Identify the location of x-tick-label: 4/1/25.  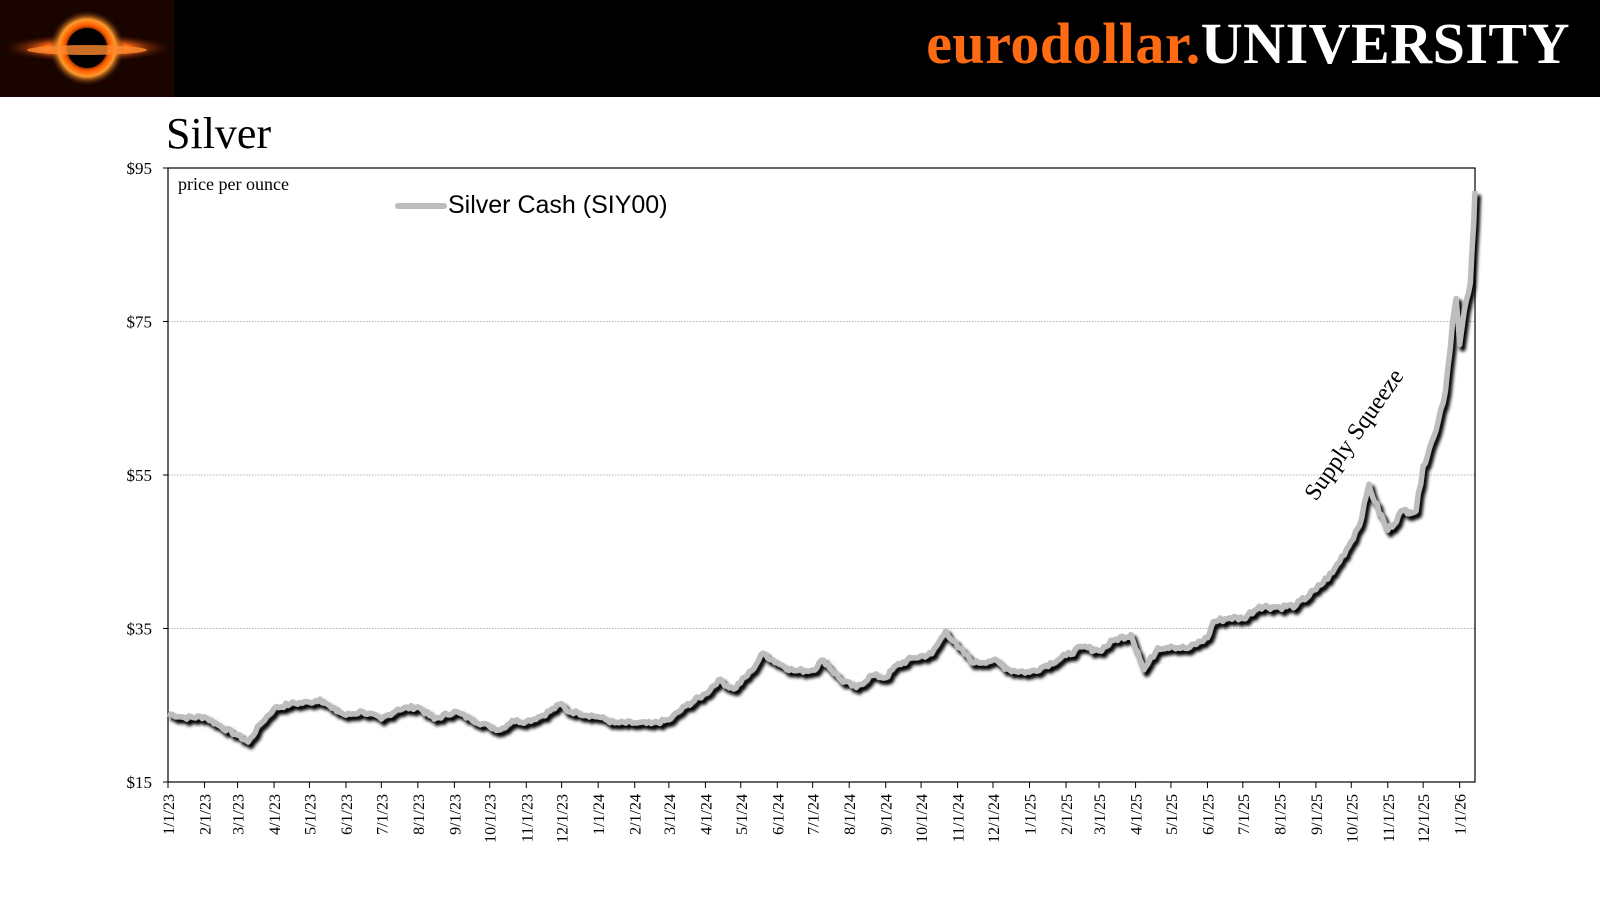
(1137, 814).